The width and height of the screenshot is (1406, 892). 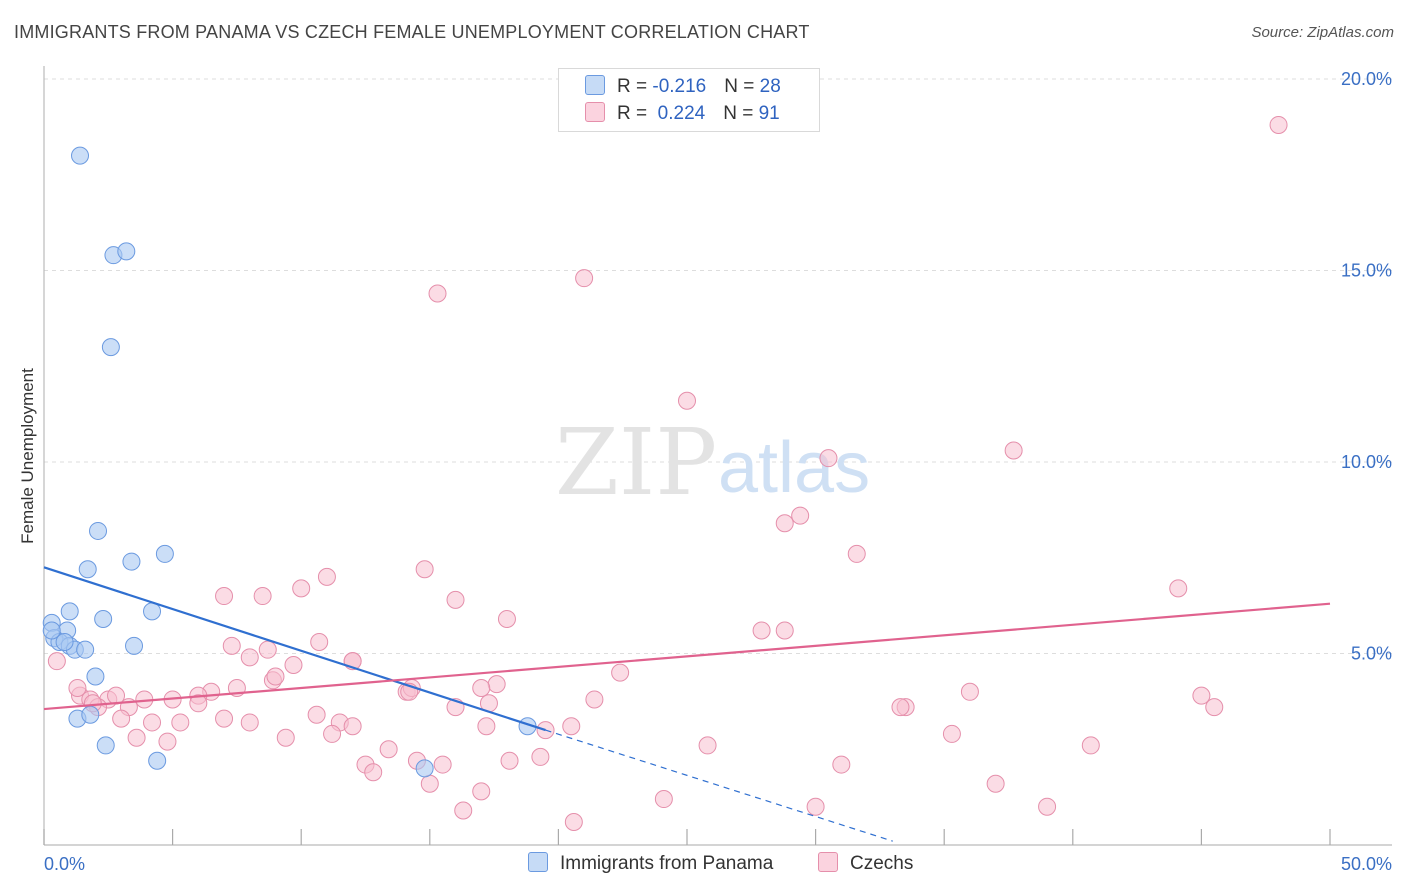 I want to click on y-tick-label: 10.0%, so click(x=1366, y=462).